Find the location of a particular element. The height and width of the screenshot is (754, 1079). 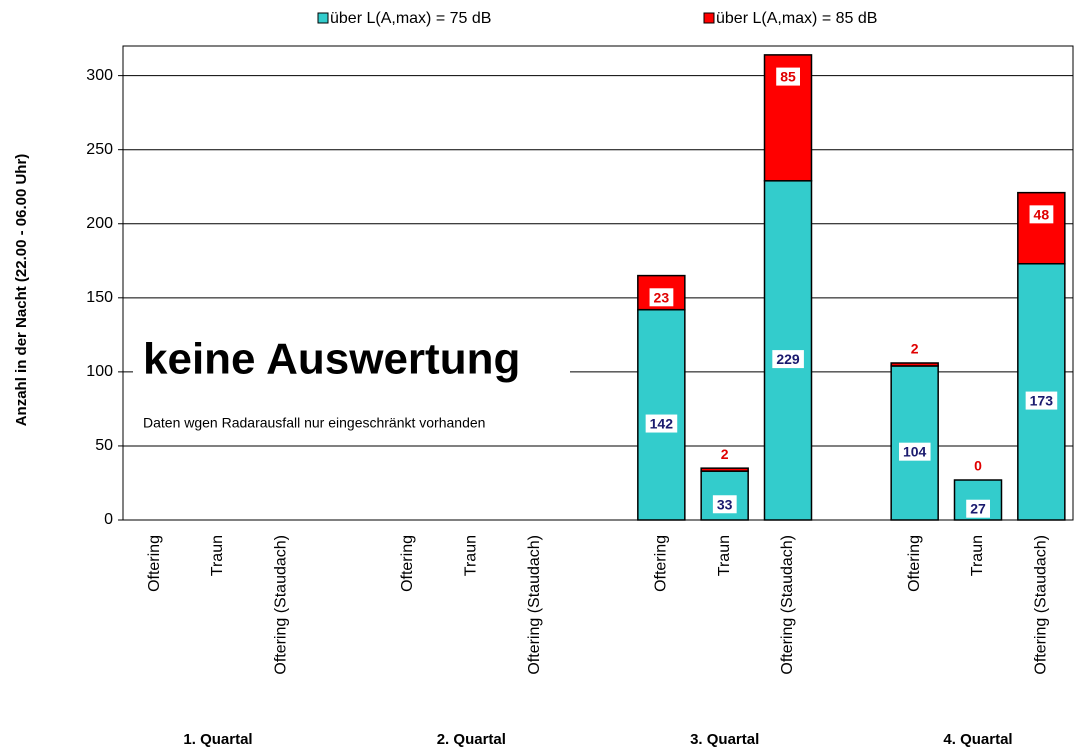

data-label: 104 is located at coordinates (915, 452).